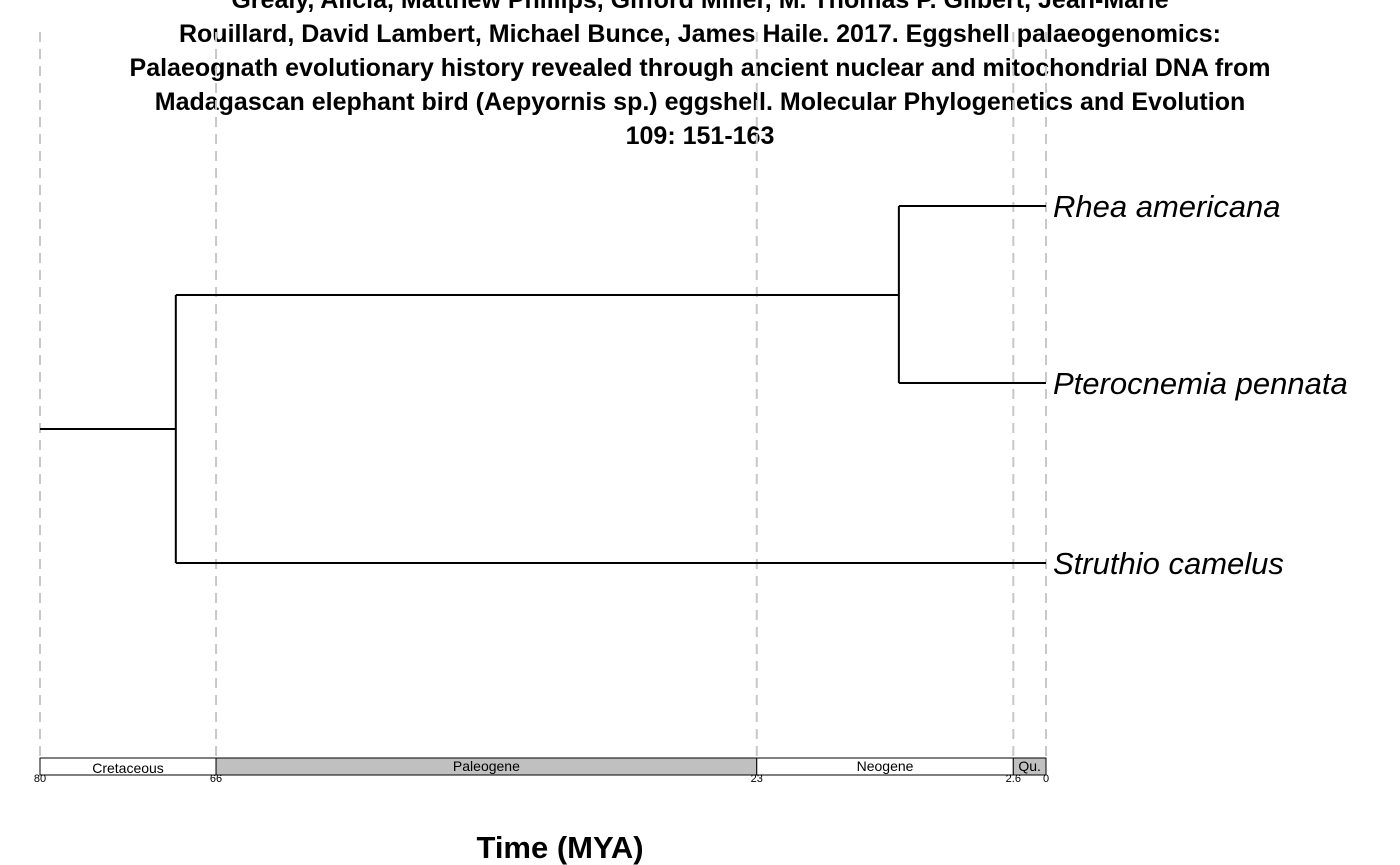 The height and width of the screenshot is (865, 1400). Describe the element at coordinates (1168, 563) in the screenshot. I see `tip-label-struthio-camelus: Struthio camelus` at that location.